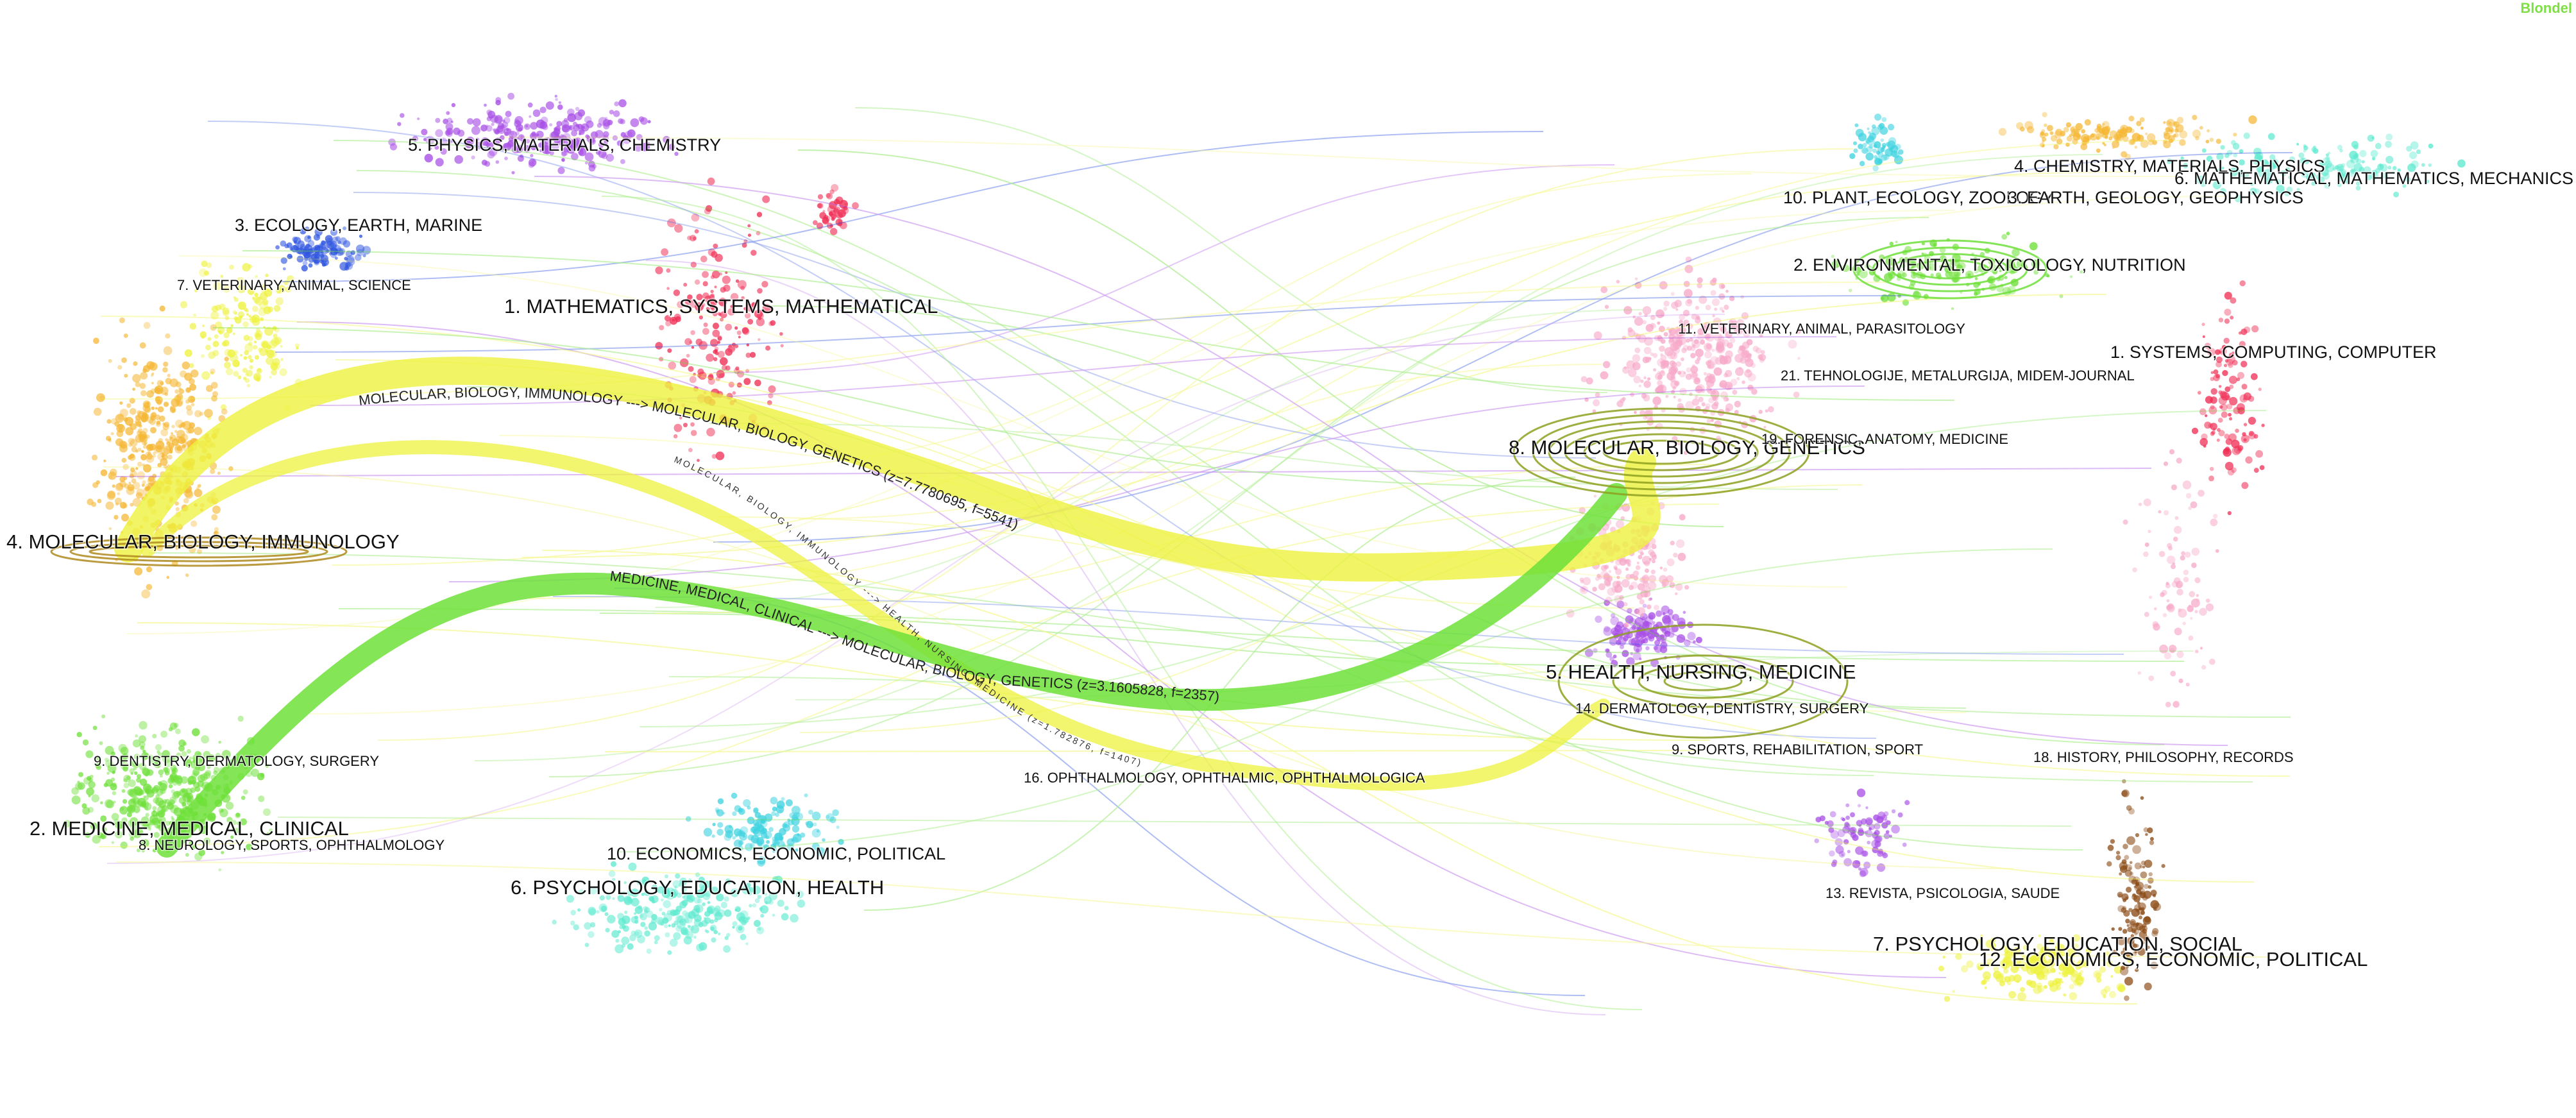 The image size is (2576, 1118). What do you see at coordinates (1687, 448) in the screenshot?
I see `cited-cluster-label: 8. MOLECULAR, BIOLOGY, GENETICS` at bounding box center [1687, 448].